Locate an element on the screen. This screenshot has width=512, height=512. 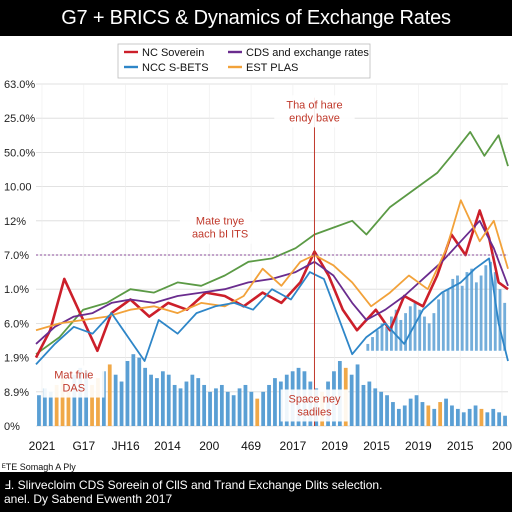
y-tick-label: 1.0% is located at coordinates (16, 290).